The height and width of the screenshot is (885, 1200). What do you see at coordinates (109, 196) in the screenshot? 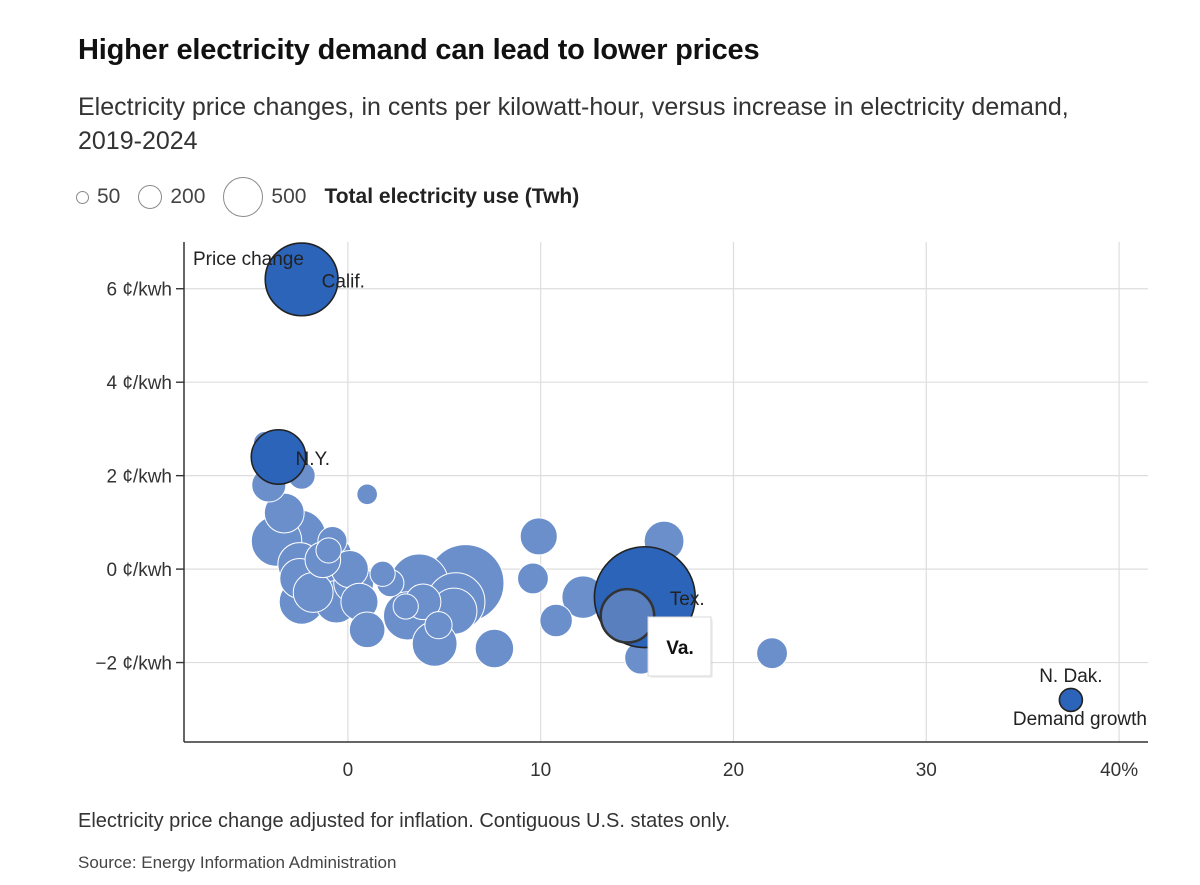
I see `legend-label-small: 50` at bounding box center [109, 196].